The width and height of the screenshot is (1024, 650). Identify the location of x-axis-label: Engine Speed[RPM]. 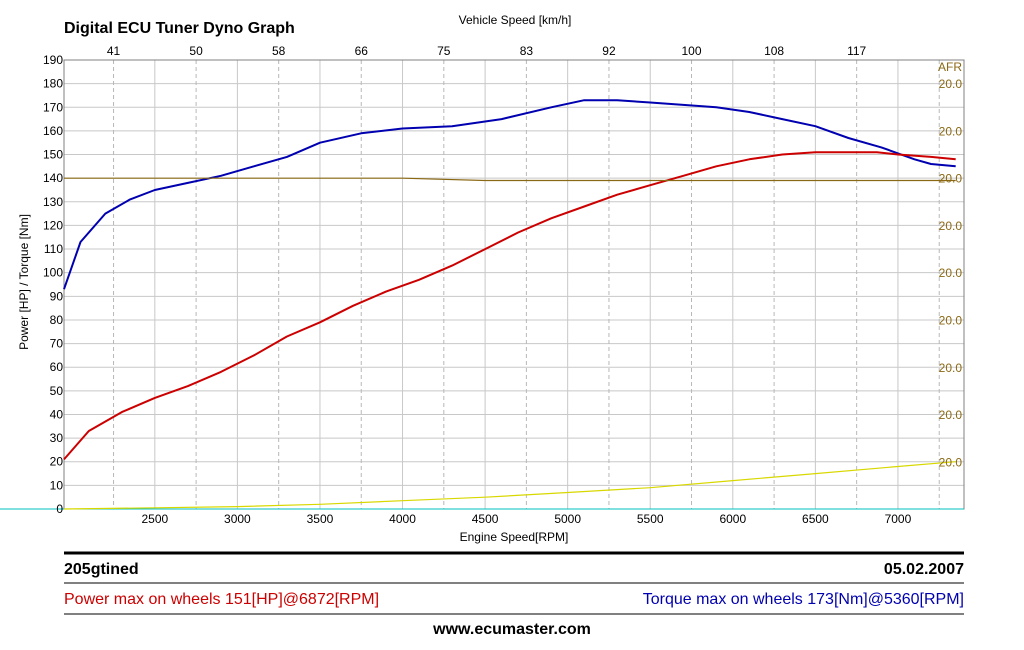
(514, 537).